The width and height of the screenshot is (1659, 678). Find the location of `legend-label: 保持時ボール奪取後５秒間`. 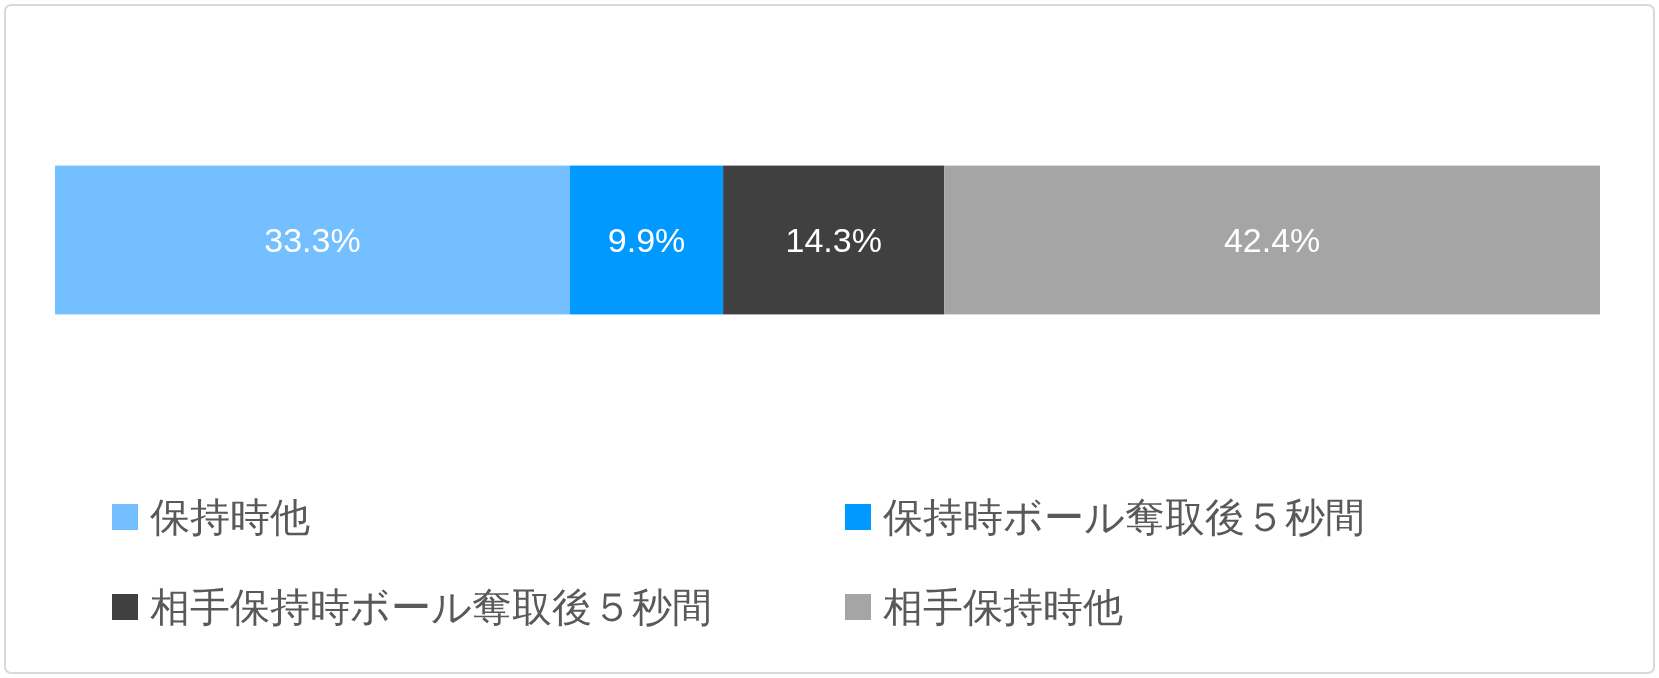

legend-label: 保持時ボール奪取後５秒間 is located at coordinates (1124, 517).